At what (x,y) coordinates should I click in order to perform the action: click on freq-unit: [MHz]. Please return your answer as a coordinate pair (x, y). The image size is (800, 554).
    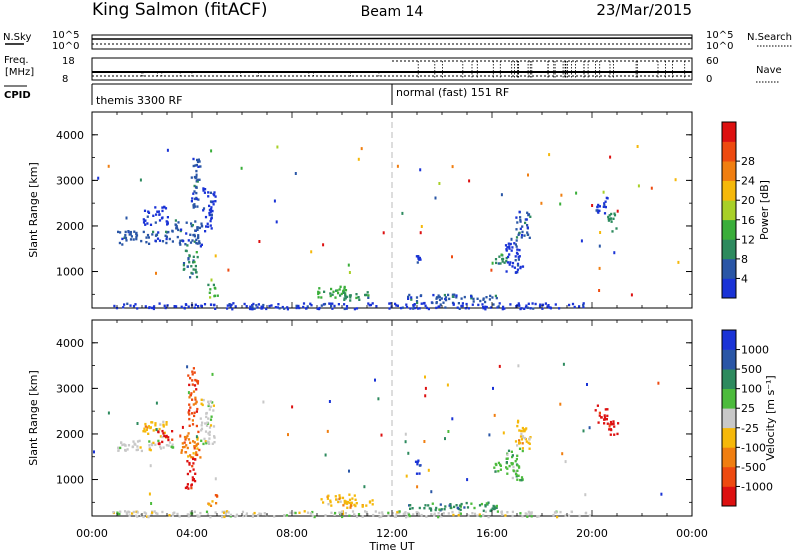
    Looking at the image, I should click on (19, 72).